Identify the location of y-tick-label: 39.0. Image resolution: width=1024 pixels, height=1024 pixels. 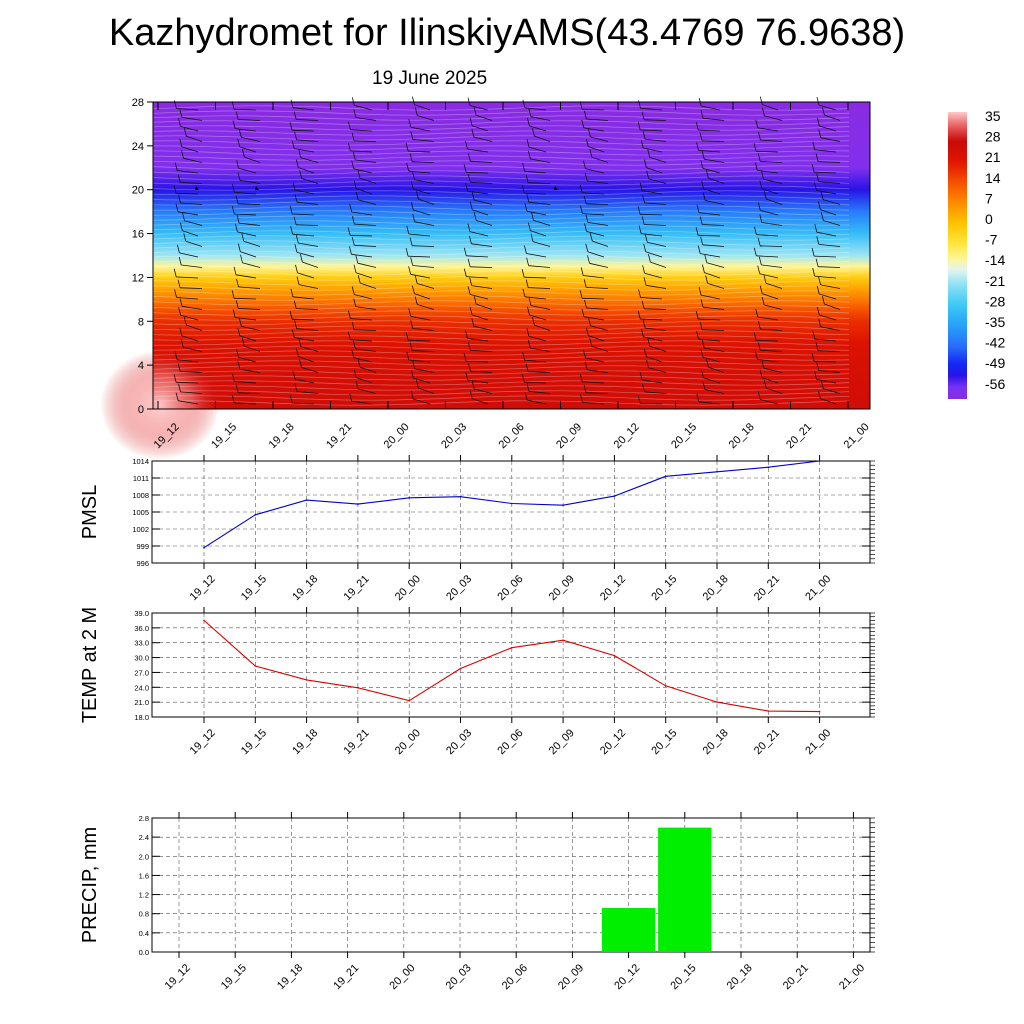
(141, 613).